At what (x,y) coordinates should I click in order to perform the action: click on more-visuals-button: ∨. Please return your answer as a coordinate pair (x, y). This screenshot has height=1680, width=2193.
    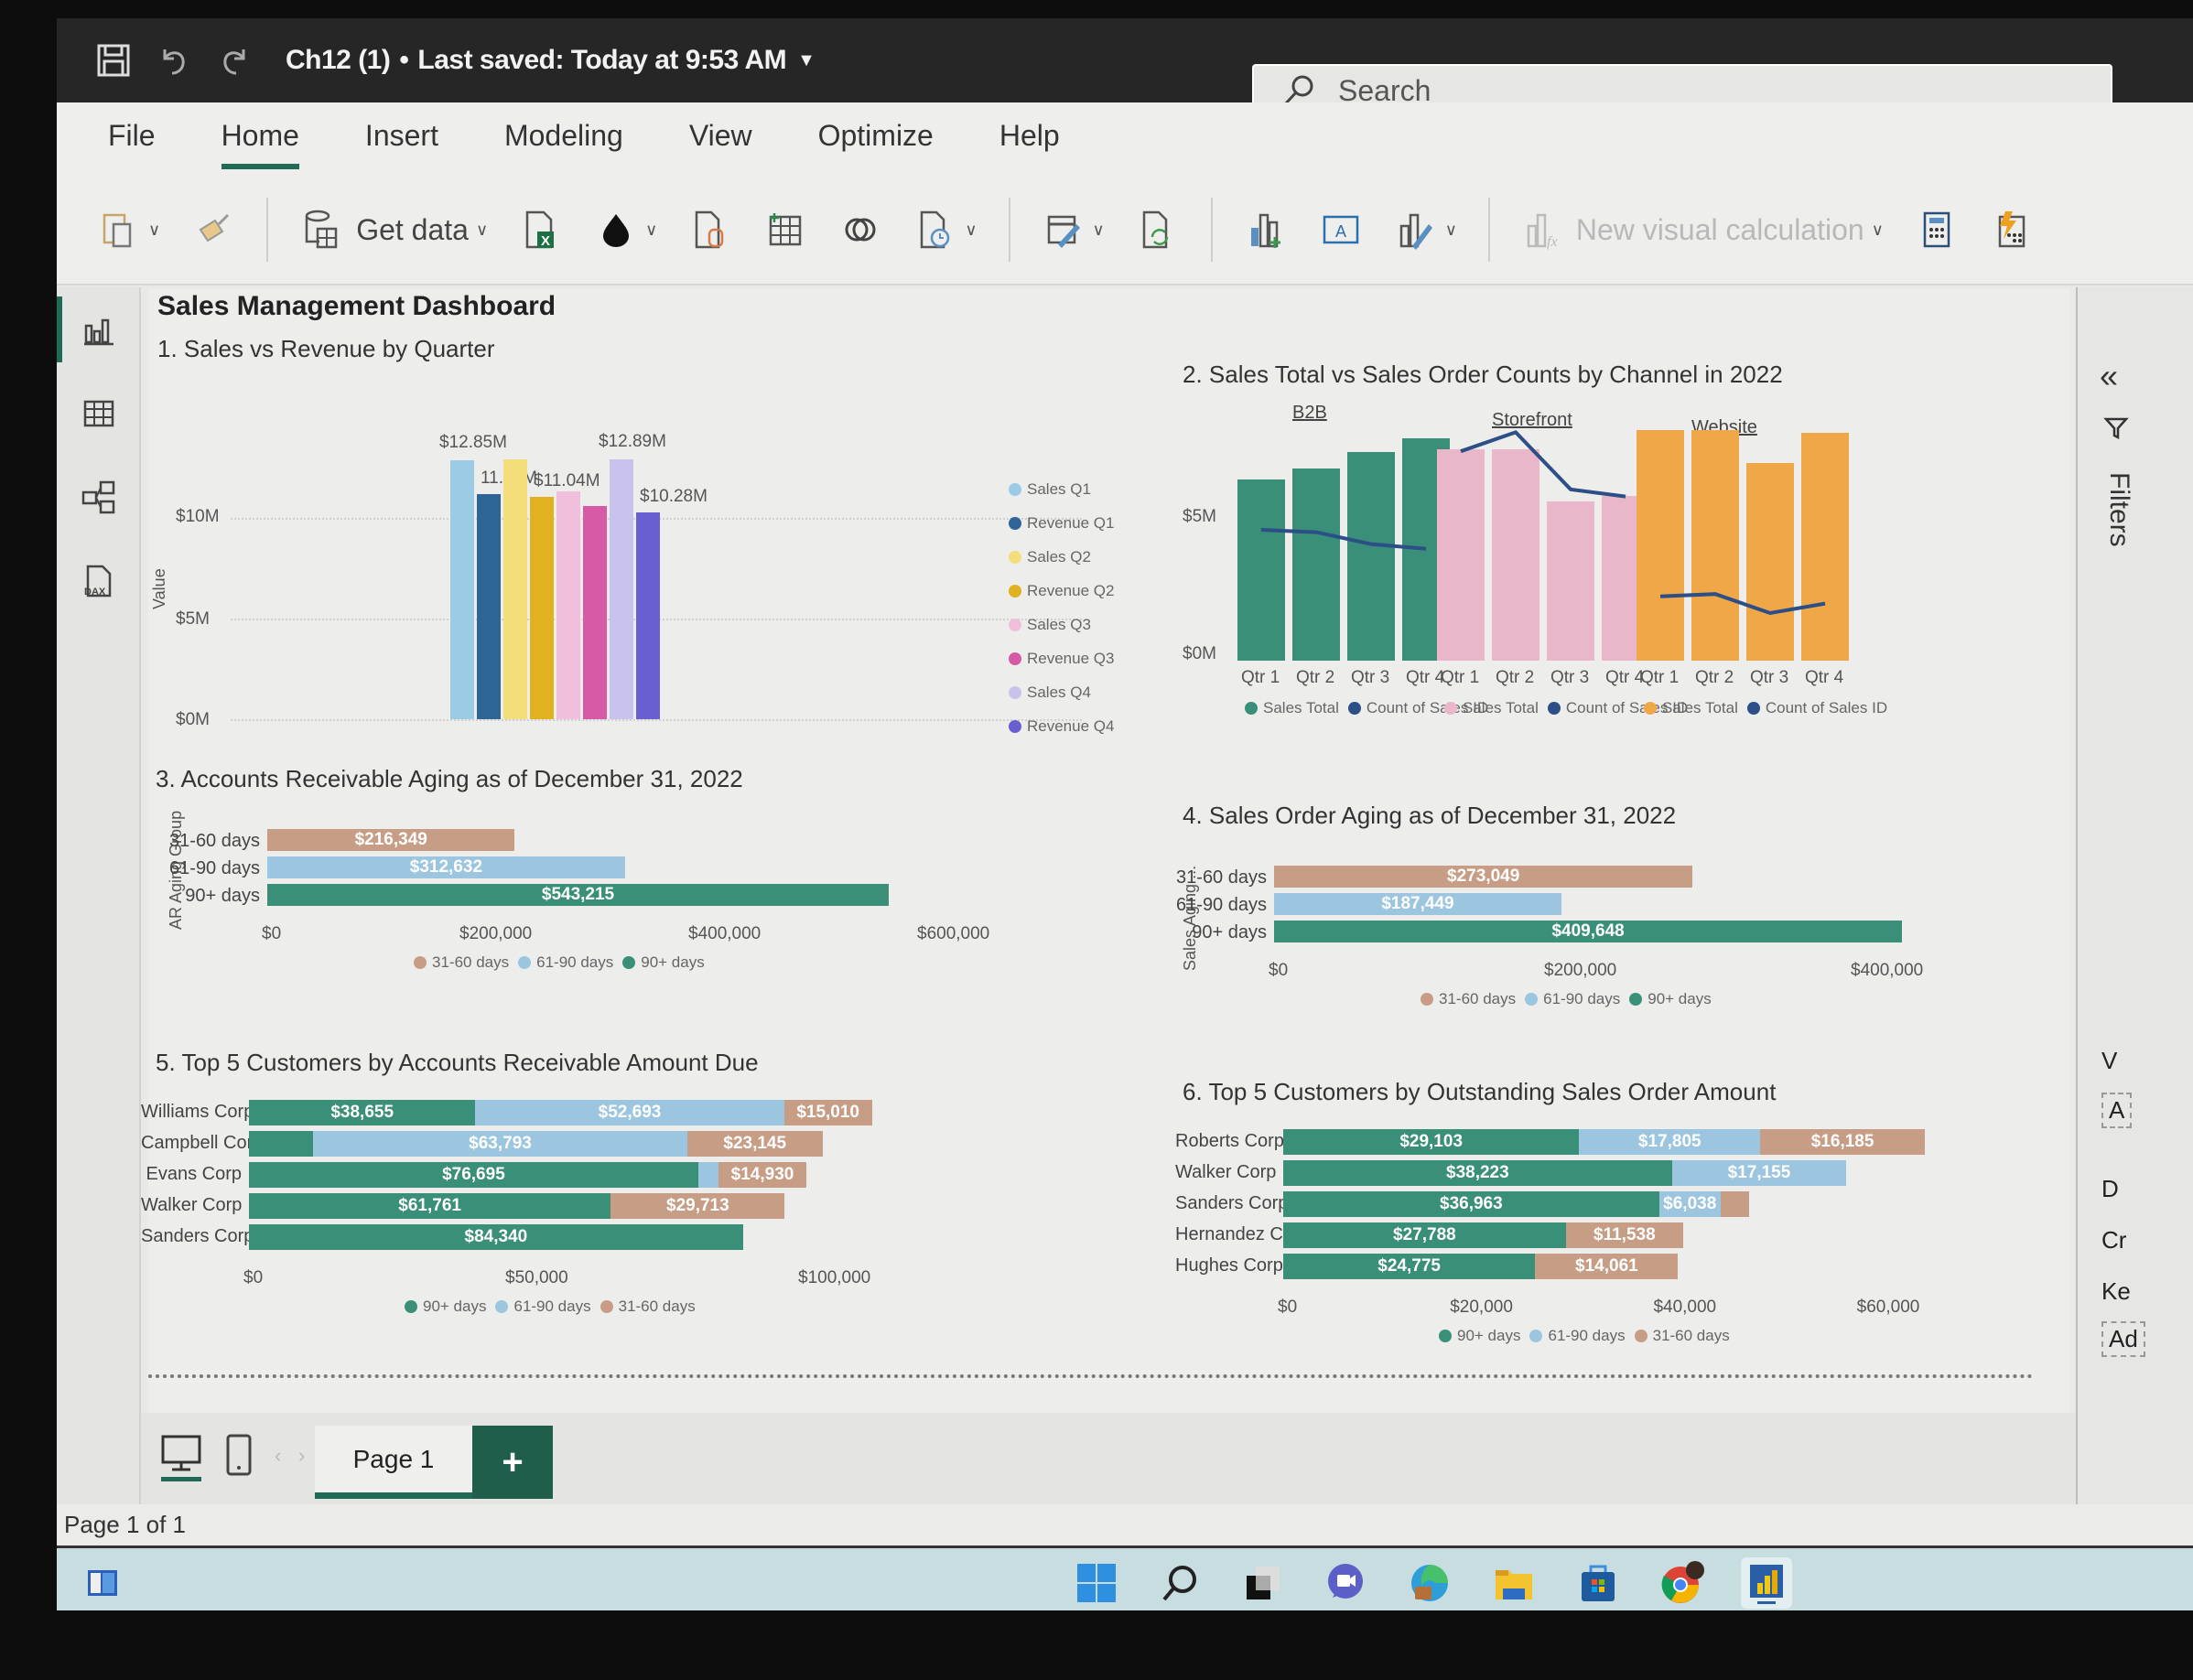
    Looking at the image, I should click on (1425, 230).